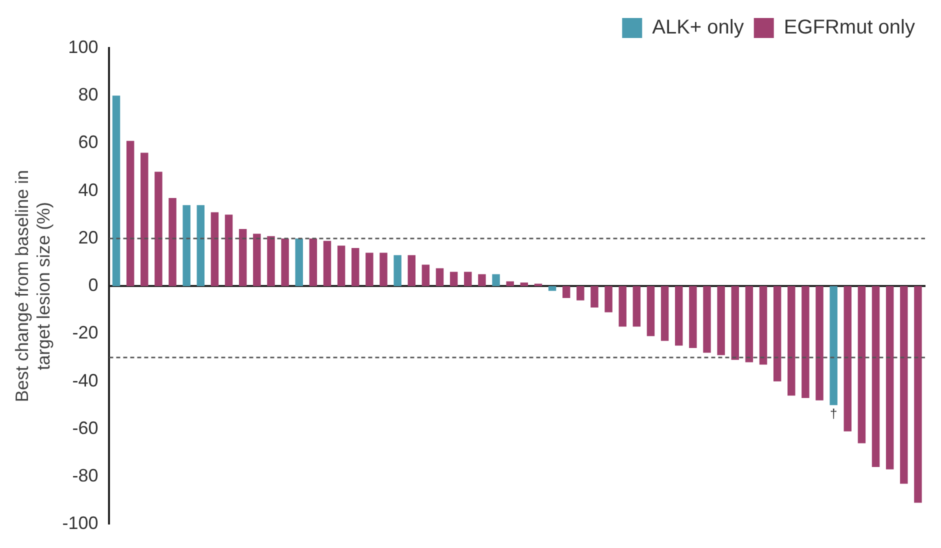  What do you see at coordinates (88, 237) in the screenshot?
I see `y-tick-label: 20` at bounding box center [88, 237].